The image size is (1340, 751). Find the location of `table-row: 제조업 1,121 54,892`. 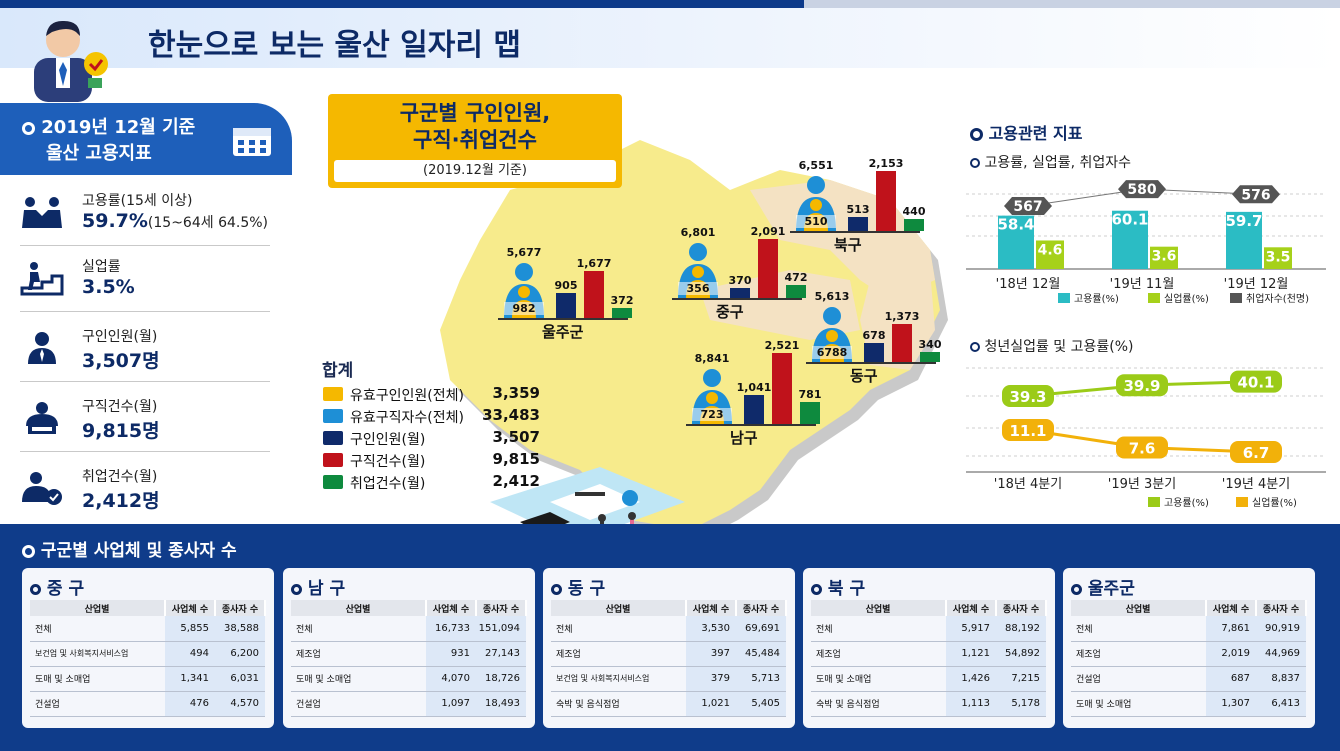

table-row: 제조업 1,121 54,892 is located at coordinates (928, 654).